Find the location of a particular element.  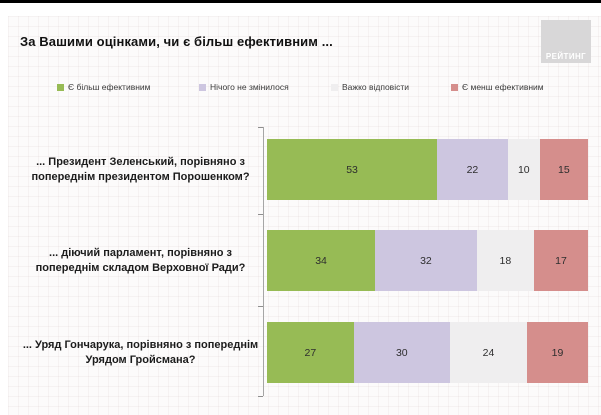

bar-row: 53 22 10 15 is located at coordinates (427, 169).